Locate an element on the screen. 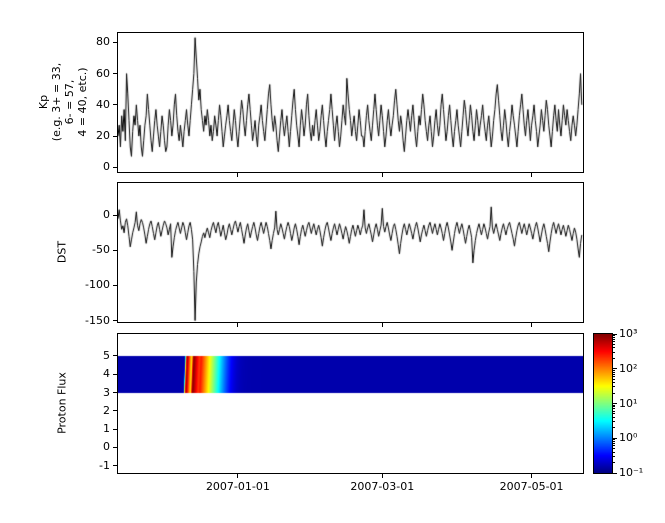  colorbar-canvas is located at coordinates (603, 403).